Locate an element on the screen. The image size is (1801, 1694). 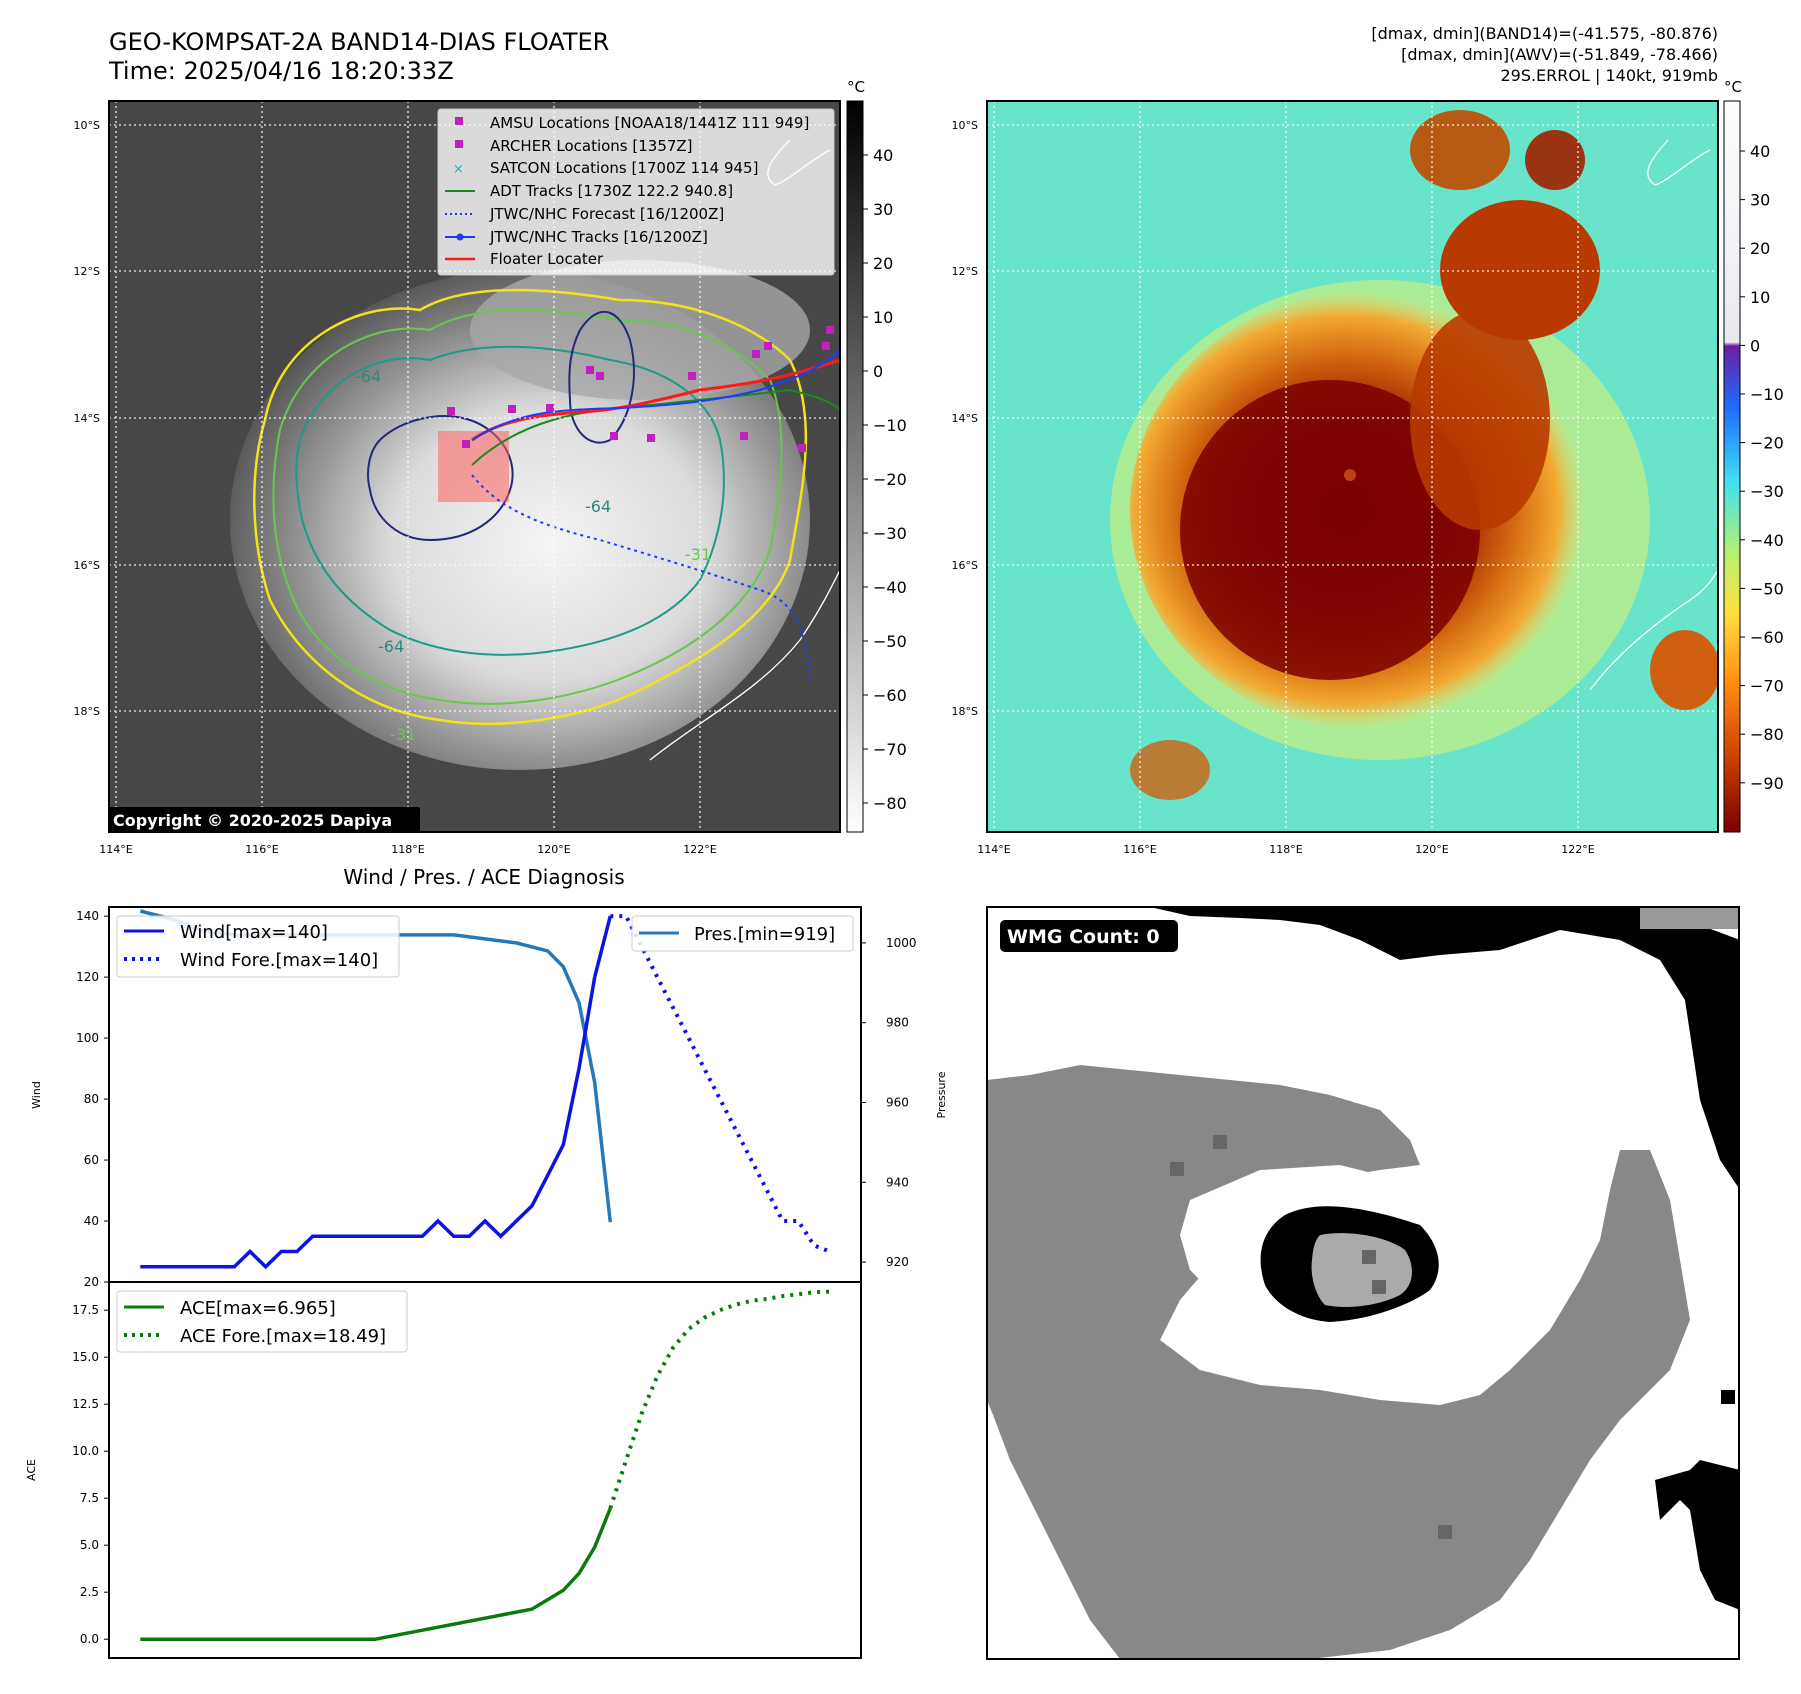
contour-navy is located at coordinates (440, 478).